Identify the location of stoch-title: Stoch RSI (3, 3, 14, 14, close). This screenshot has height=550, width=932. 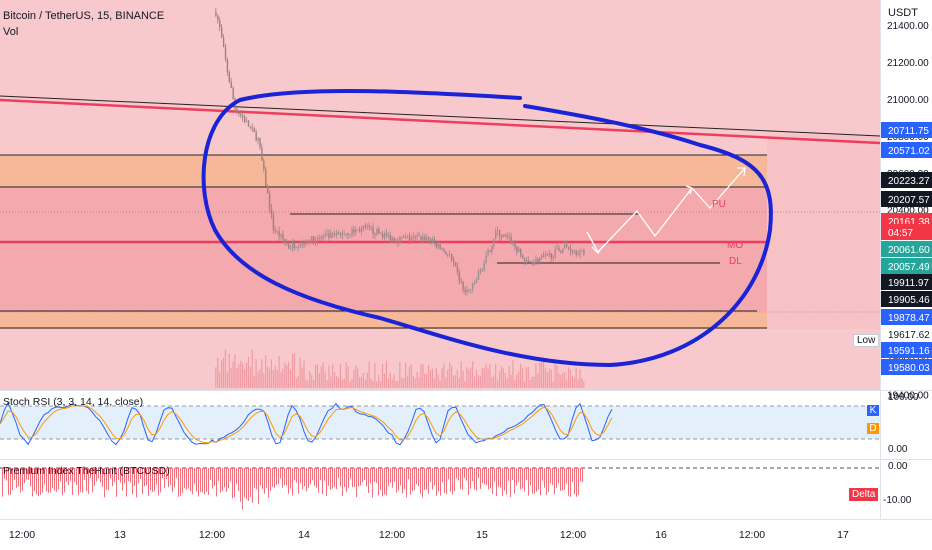
(73, 402).